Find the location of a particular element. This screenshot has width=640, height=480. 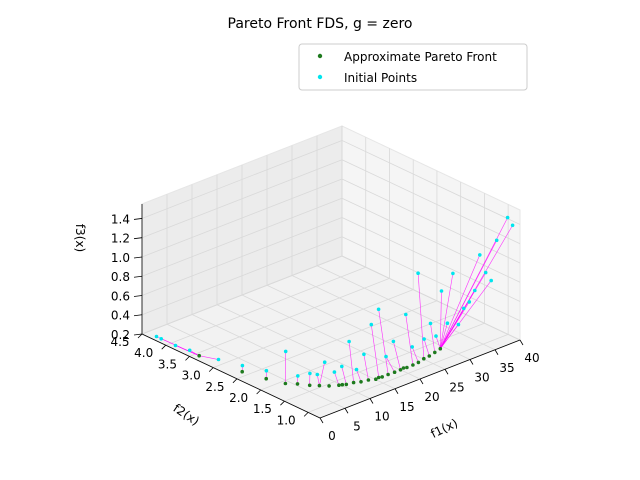

x-tick-label: 10 is located at coordinates (381, 417).